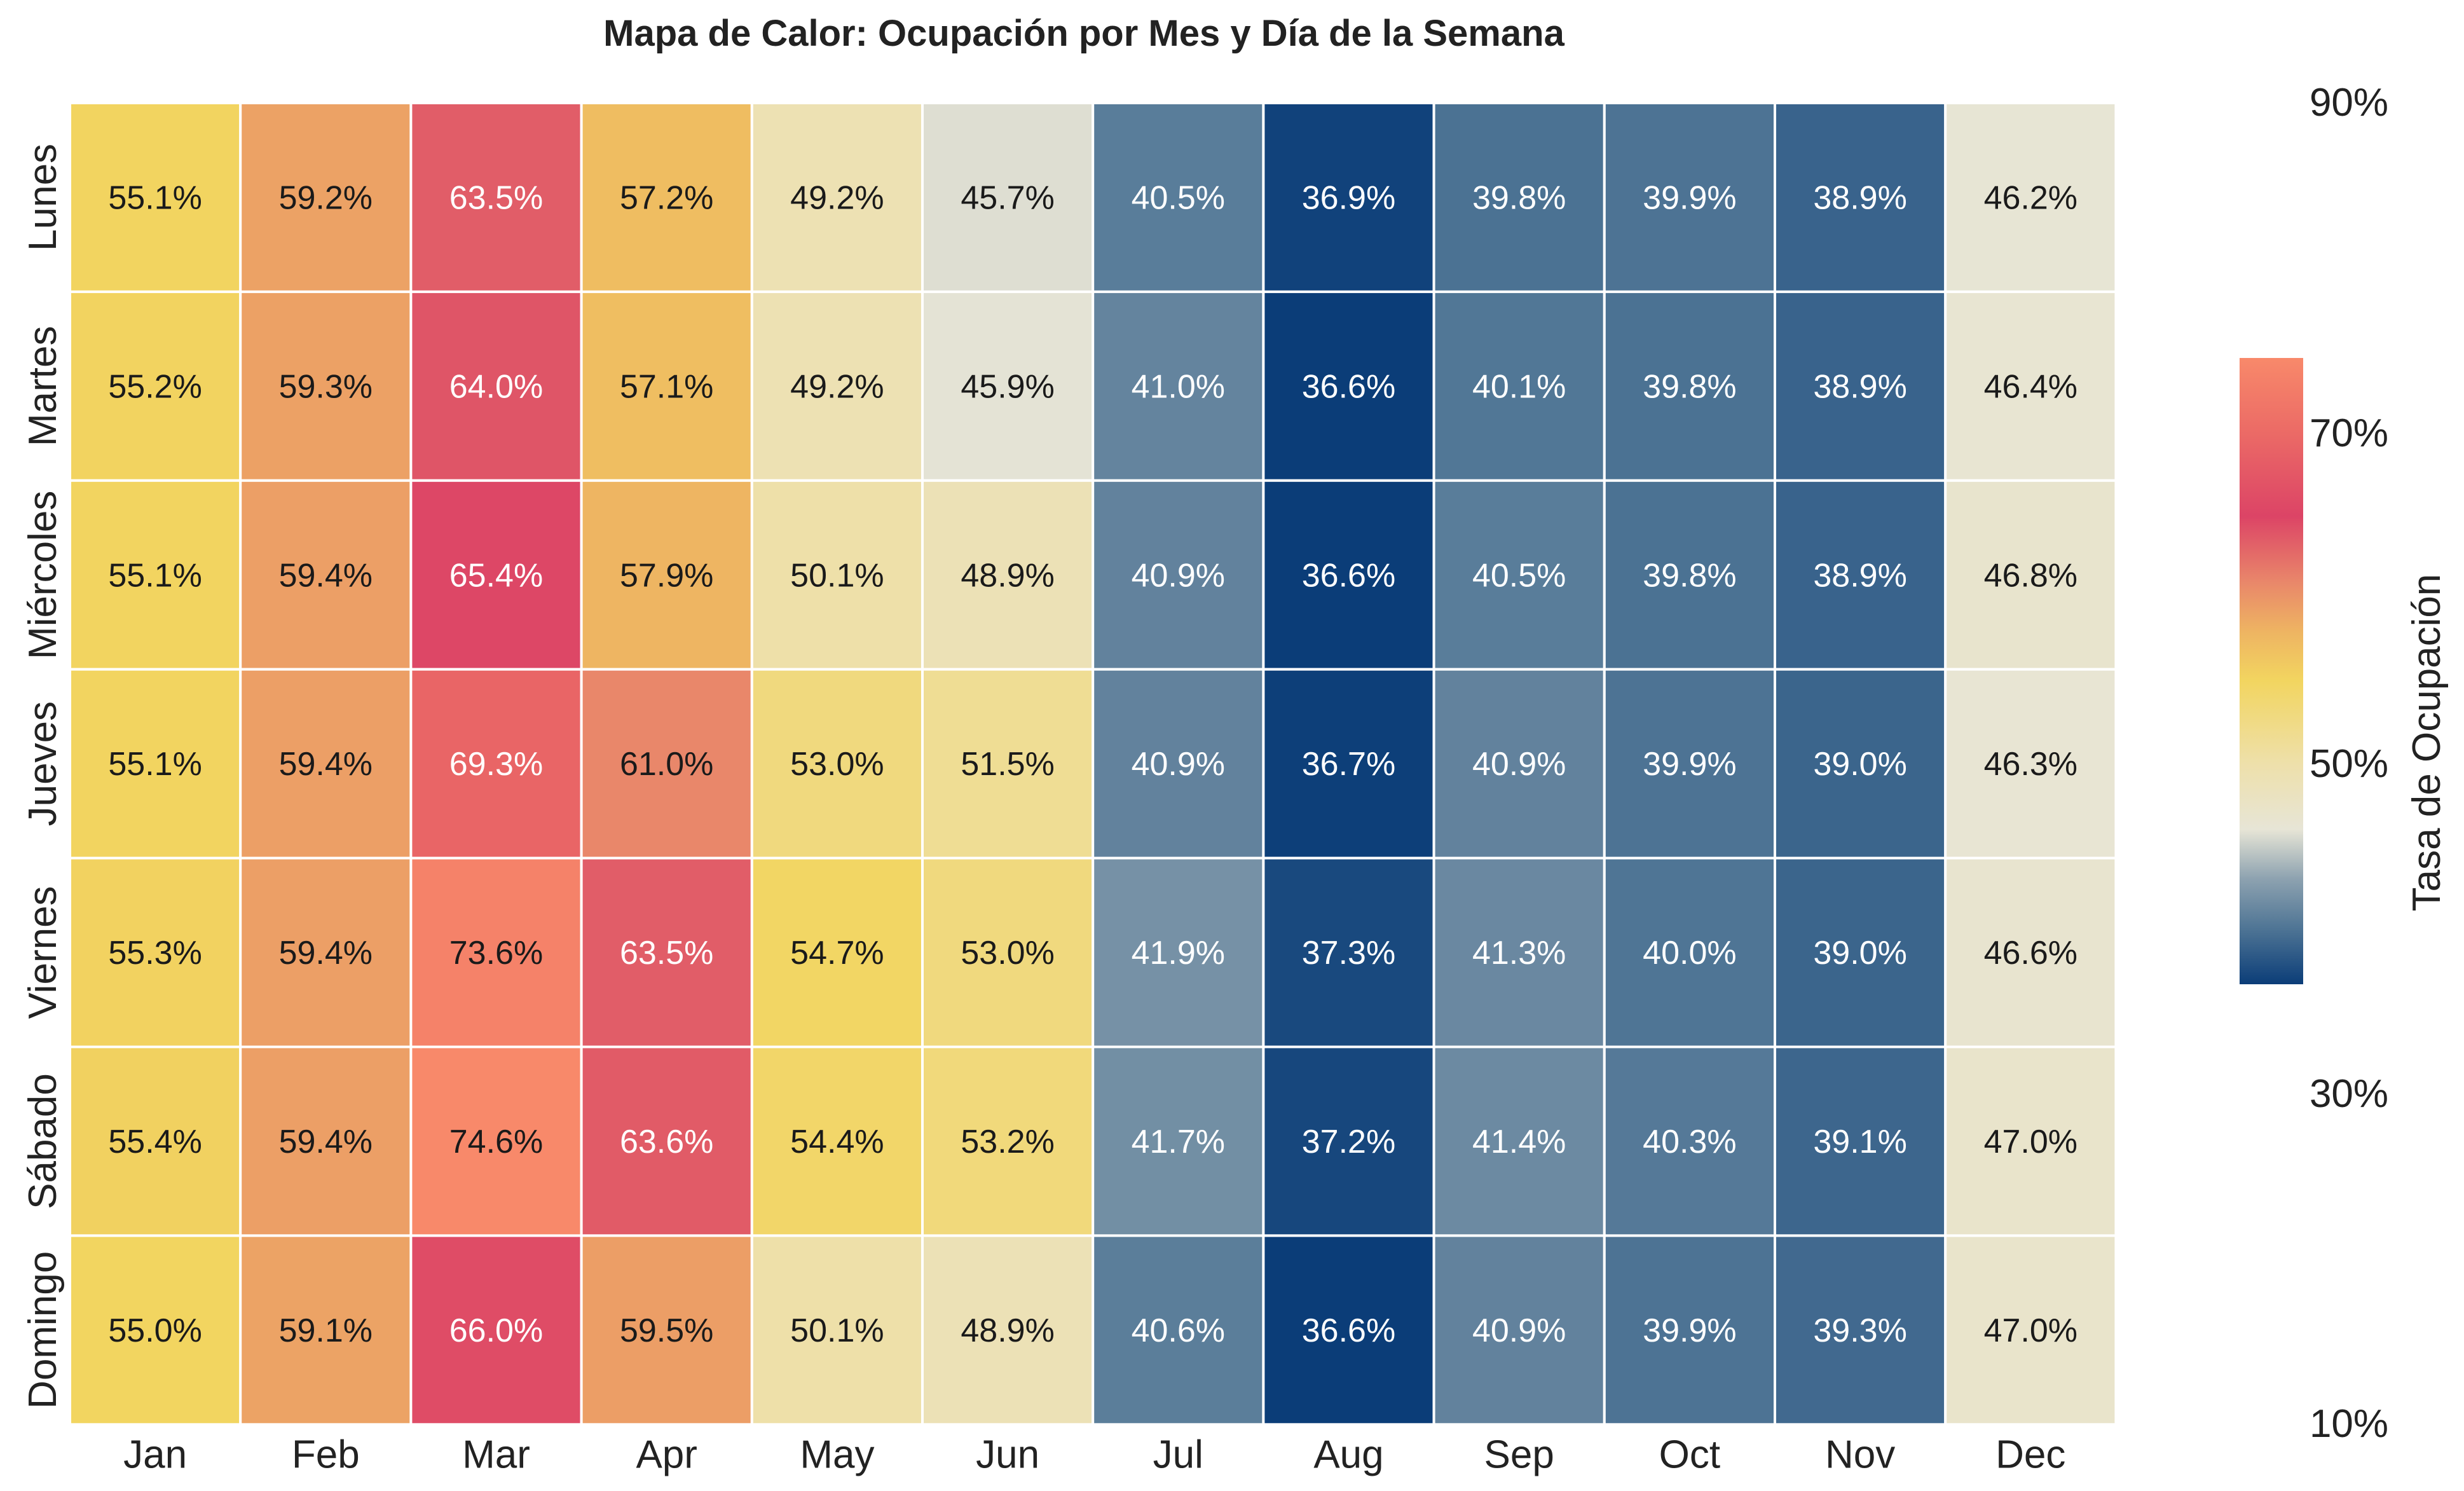 This screenshot has width=2464, height=1491. What do you see at coordinates (1179, 1330) in the screenshot?
I see `heatmap-cell-domingo-jul` at bounding box center [1179, 1330].